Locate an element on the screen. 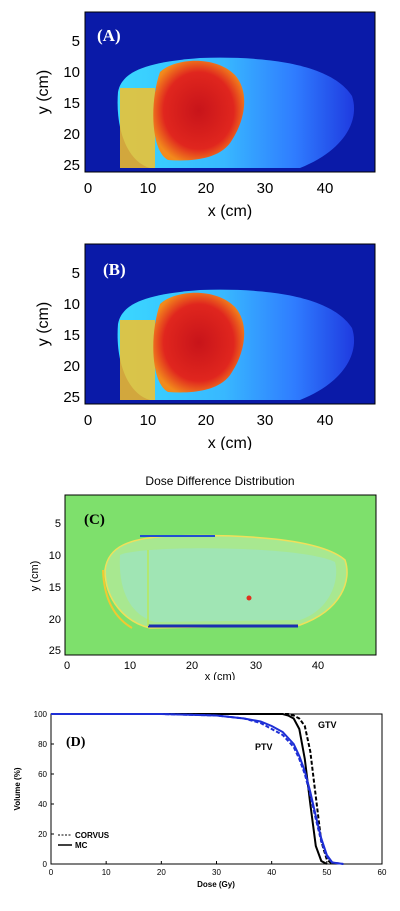 The height and width of the screenshot is (911, 400). edge-difference-band is located at coordinates (117, 599).